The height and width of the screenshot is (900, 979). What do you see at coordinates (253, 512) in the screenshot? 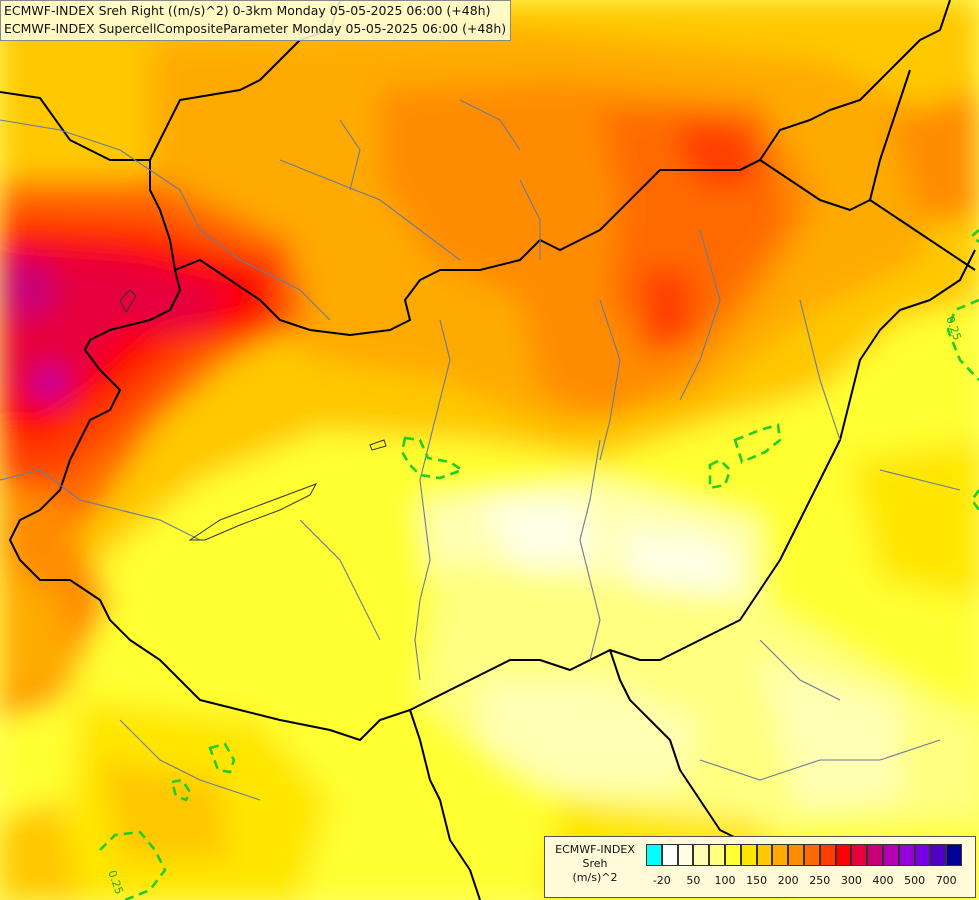
I see `lake-balaton` at bounding box center [253, 512].